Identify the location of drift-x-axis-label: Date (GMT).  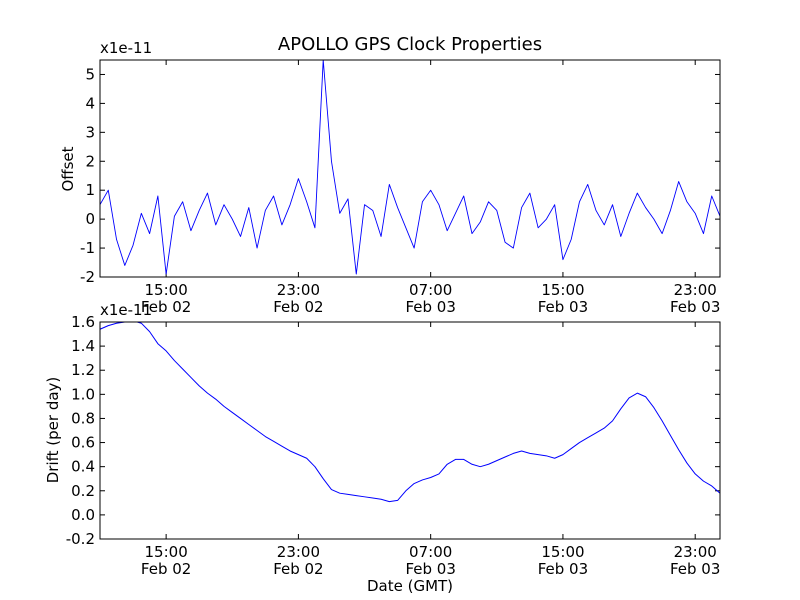
(410, 586).